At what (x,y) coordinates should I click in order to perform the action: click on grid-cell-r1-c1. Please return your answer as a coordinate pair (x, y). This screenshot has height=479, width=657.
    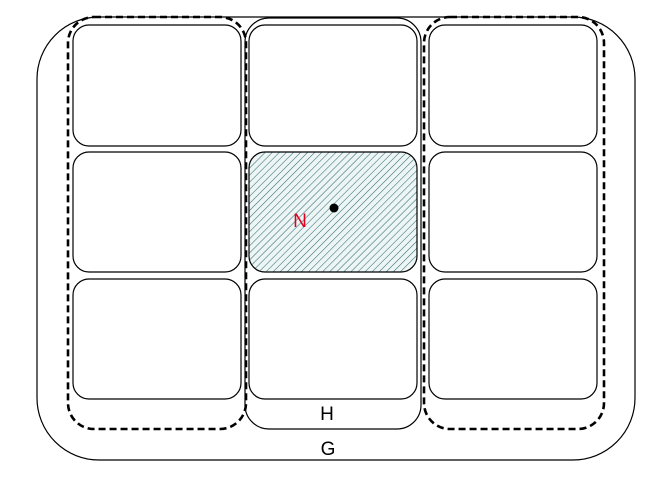
    Looking at the image, I should click on (157, 85).